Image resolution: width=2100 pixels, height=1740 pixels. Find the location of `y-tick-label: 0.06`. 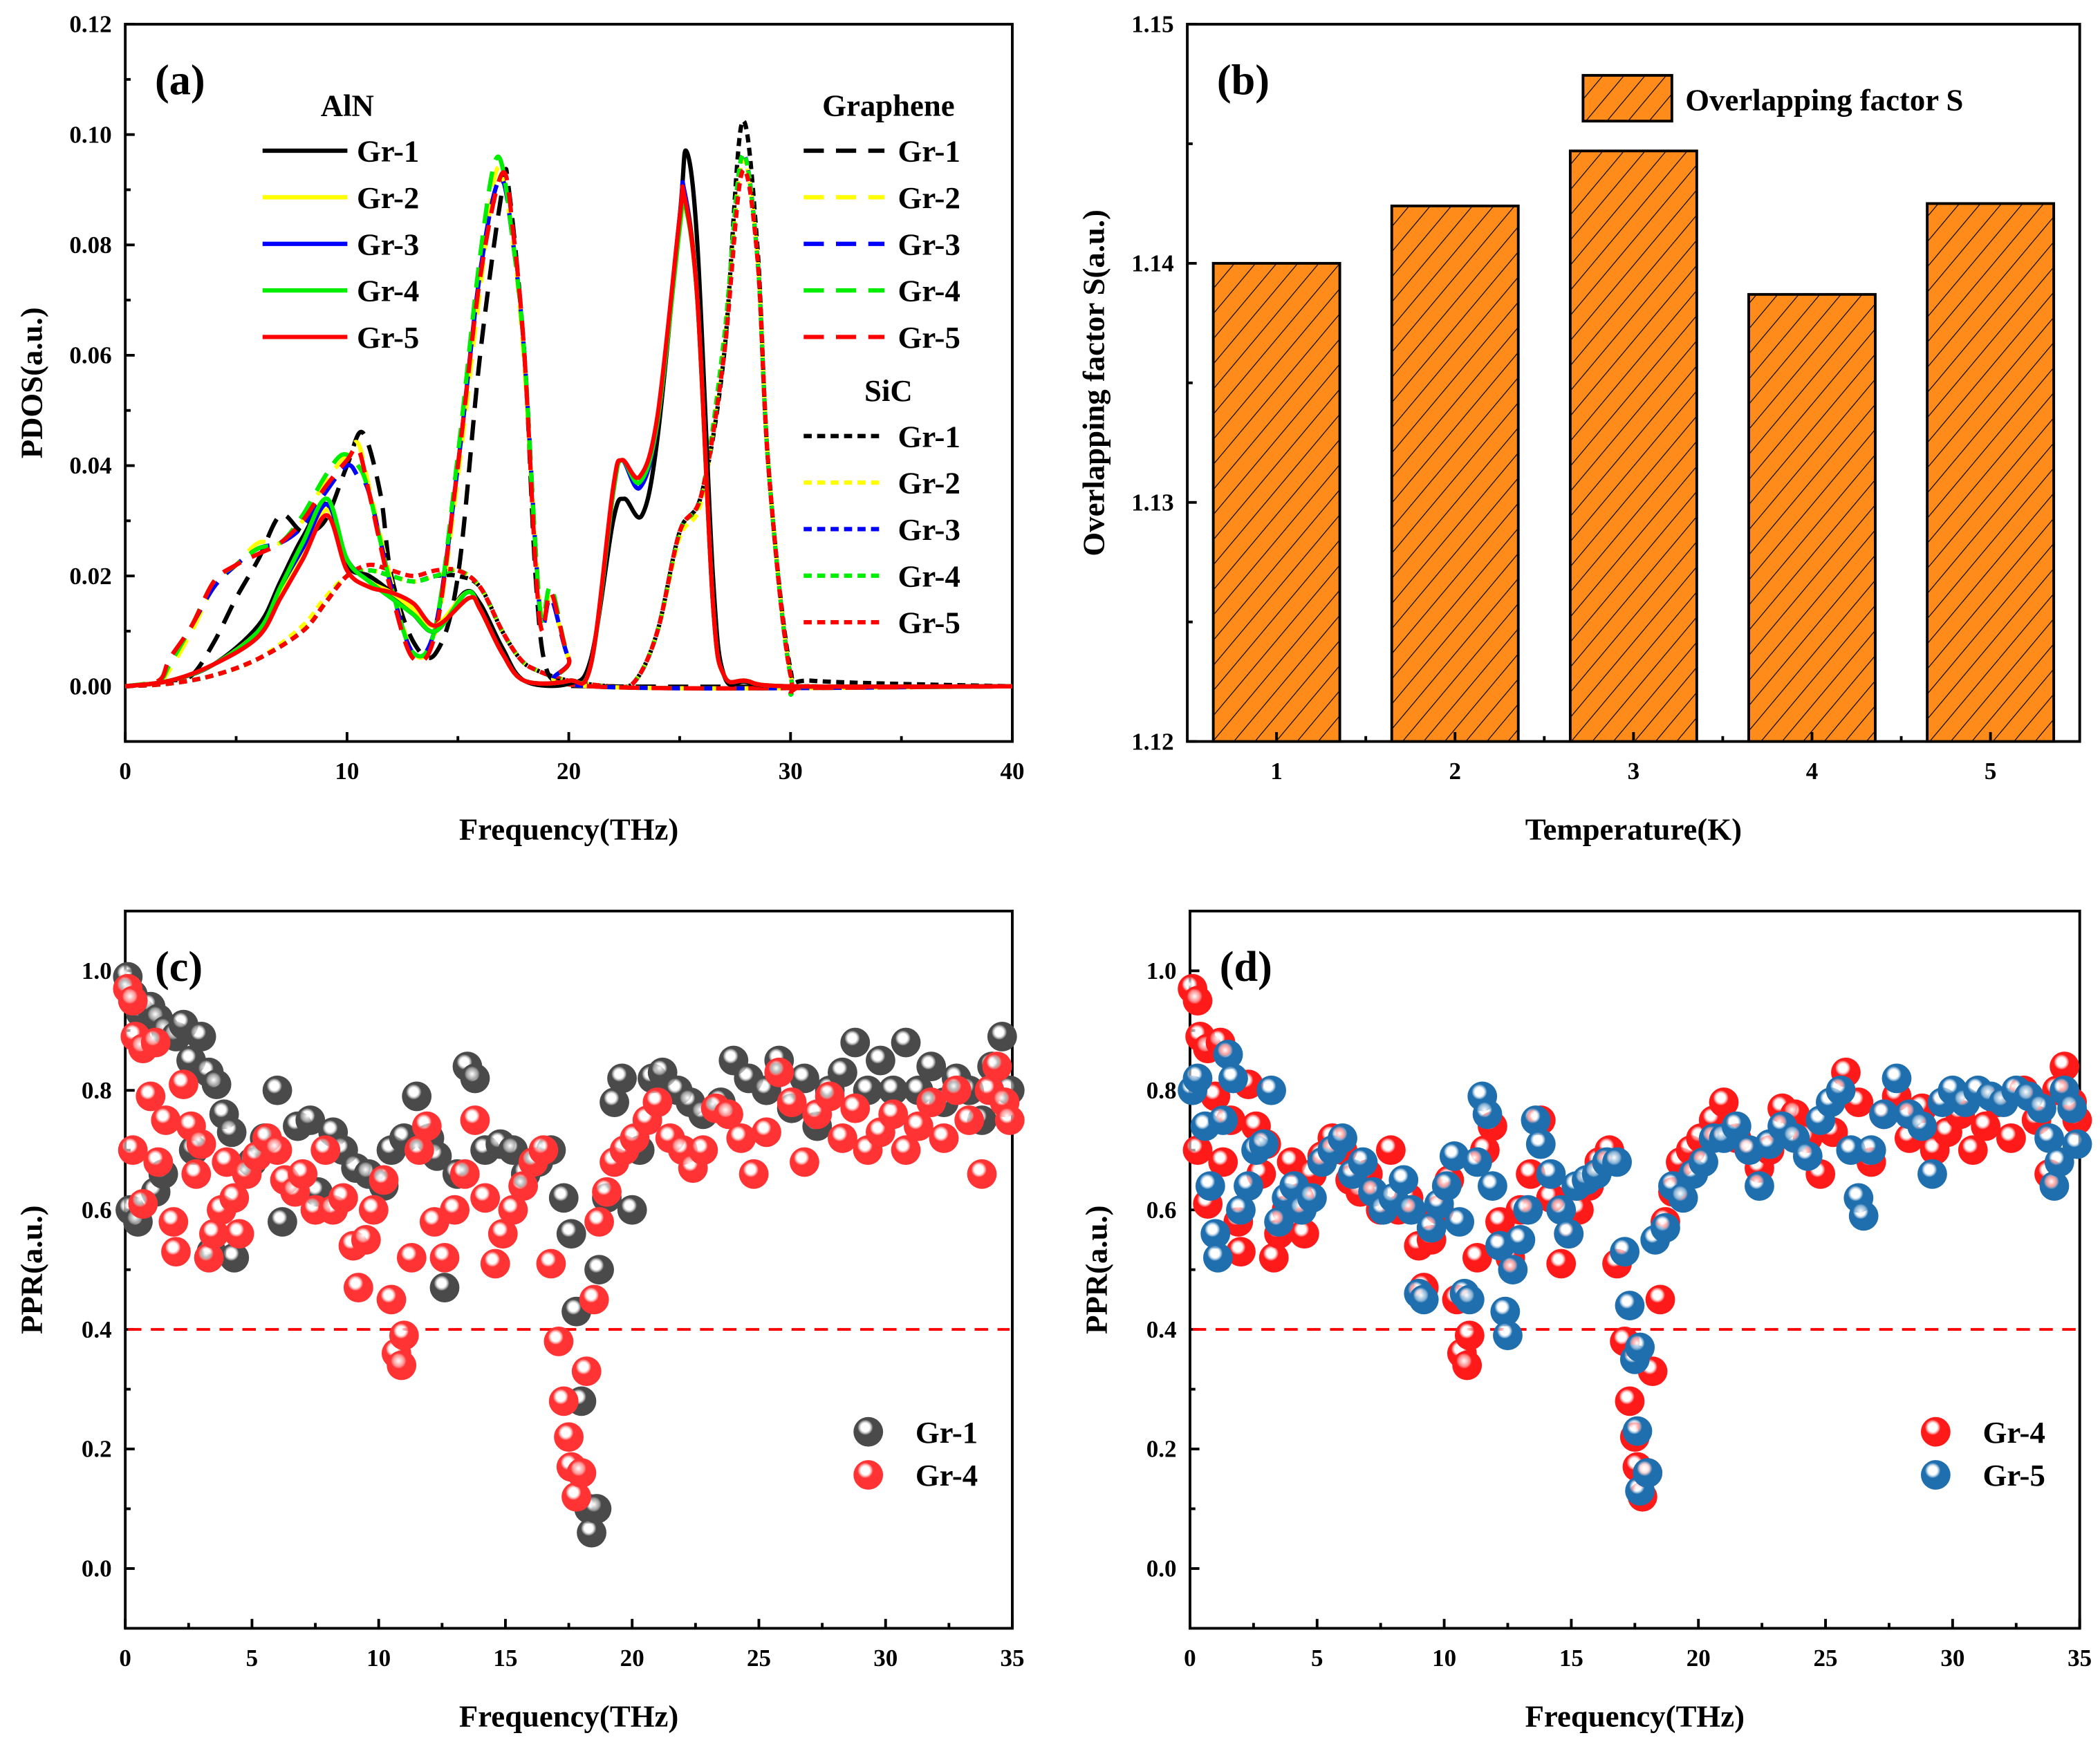

y-tick-label: 0.06 is located at coordinates (90, 356).